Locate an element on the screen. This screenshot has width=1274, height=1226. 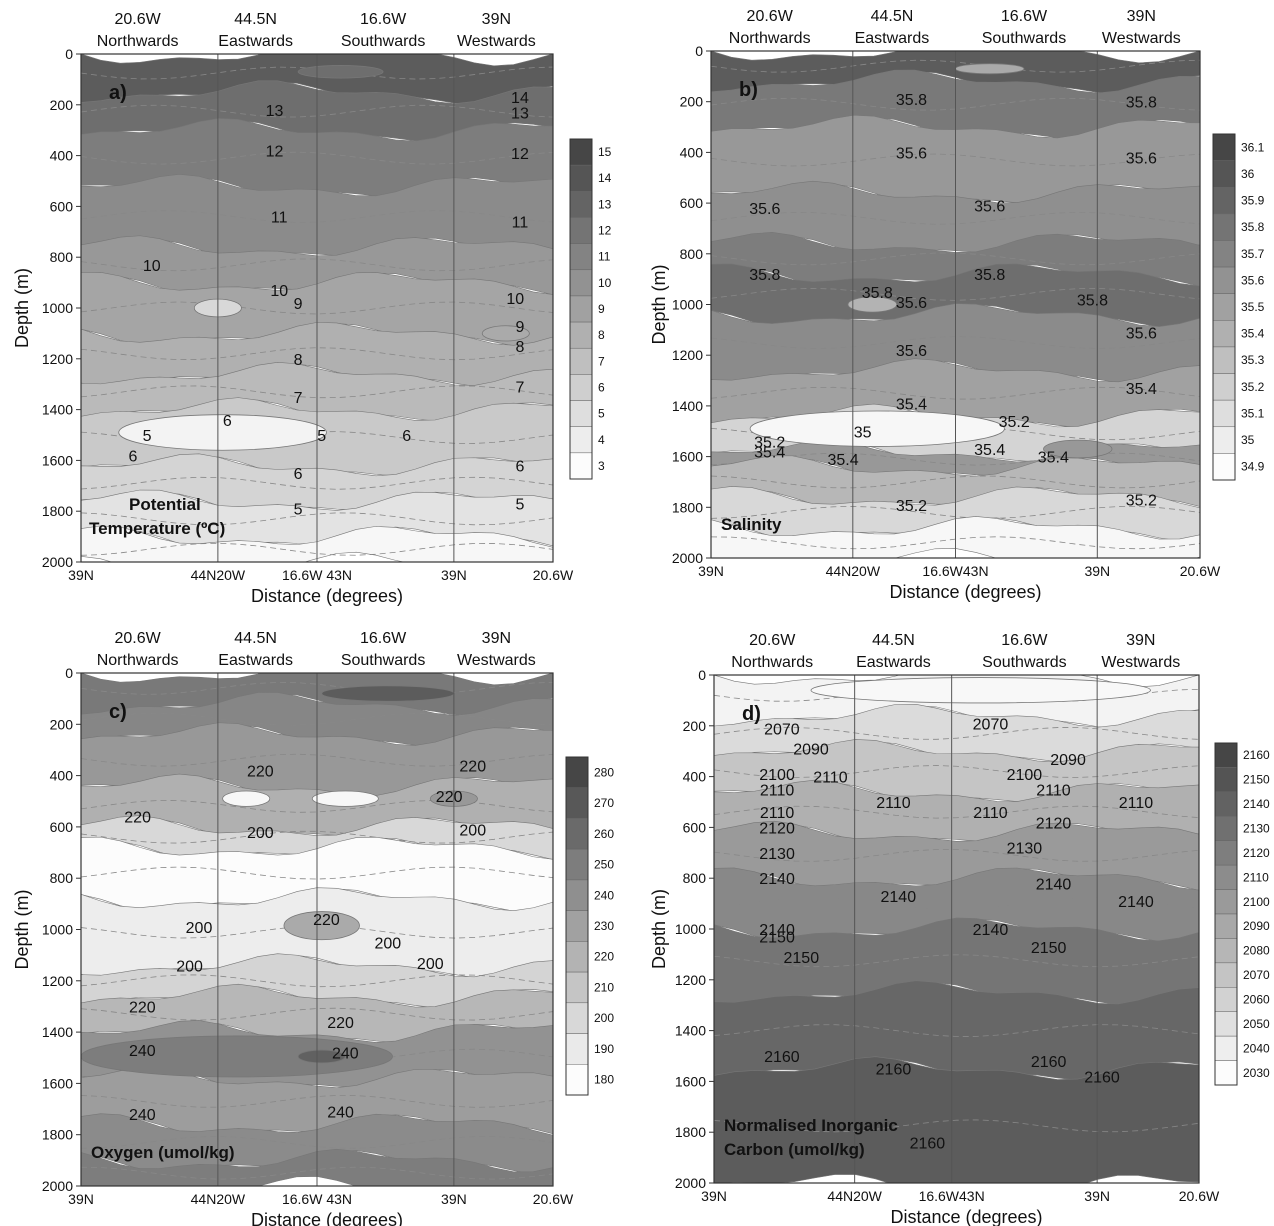
colorbar-label: 210 is located at coordinates (604, 987).